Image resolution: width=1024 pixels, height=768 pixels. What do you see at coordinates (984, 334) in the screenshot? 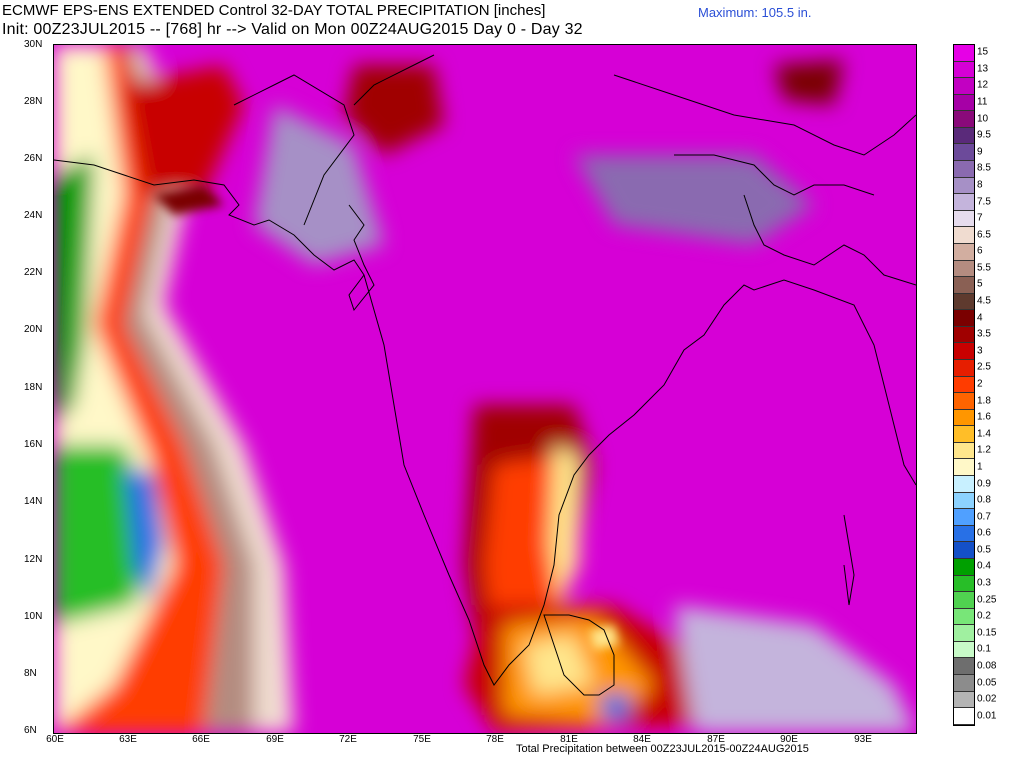
I see `legend-label: 3.5` at bounding box center [984, 334].